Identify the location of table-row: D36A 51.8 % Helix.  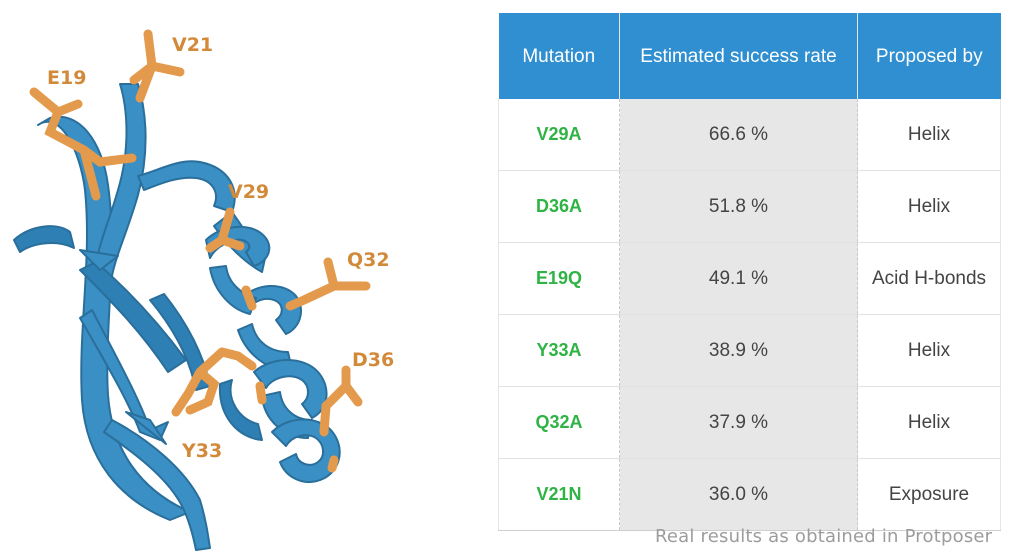
(749, 206).